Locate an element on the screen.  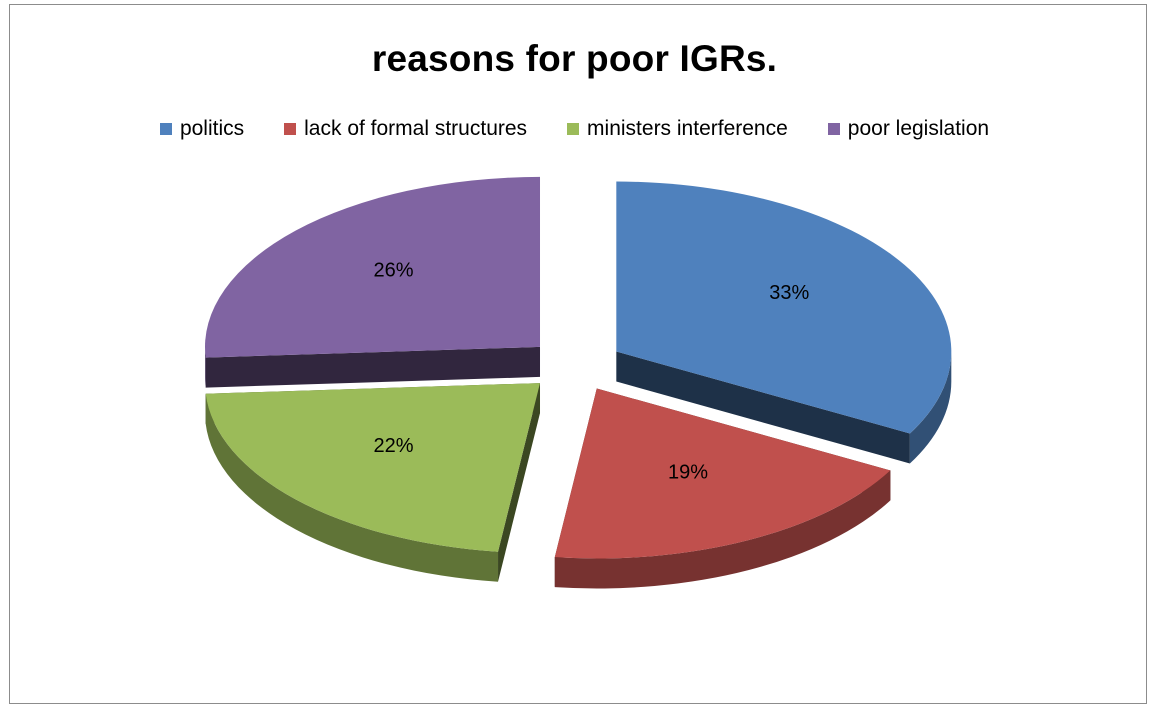
pie-slice-wall-start-ministers-interference is located at coordinates (519, 482).